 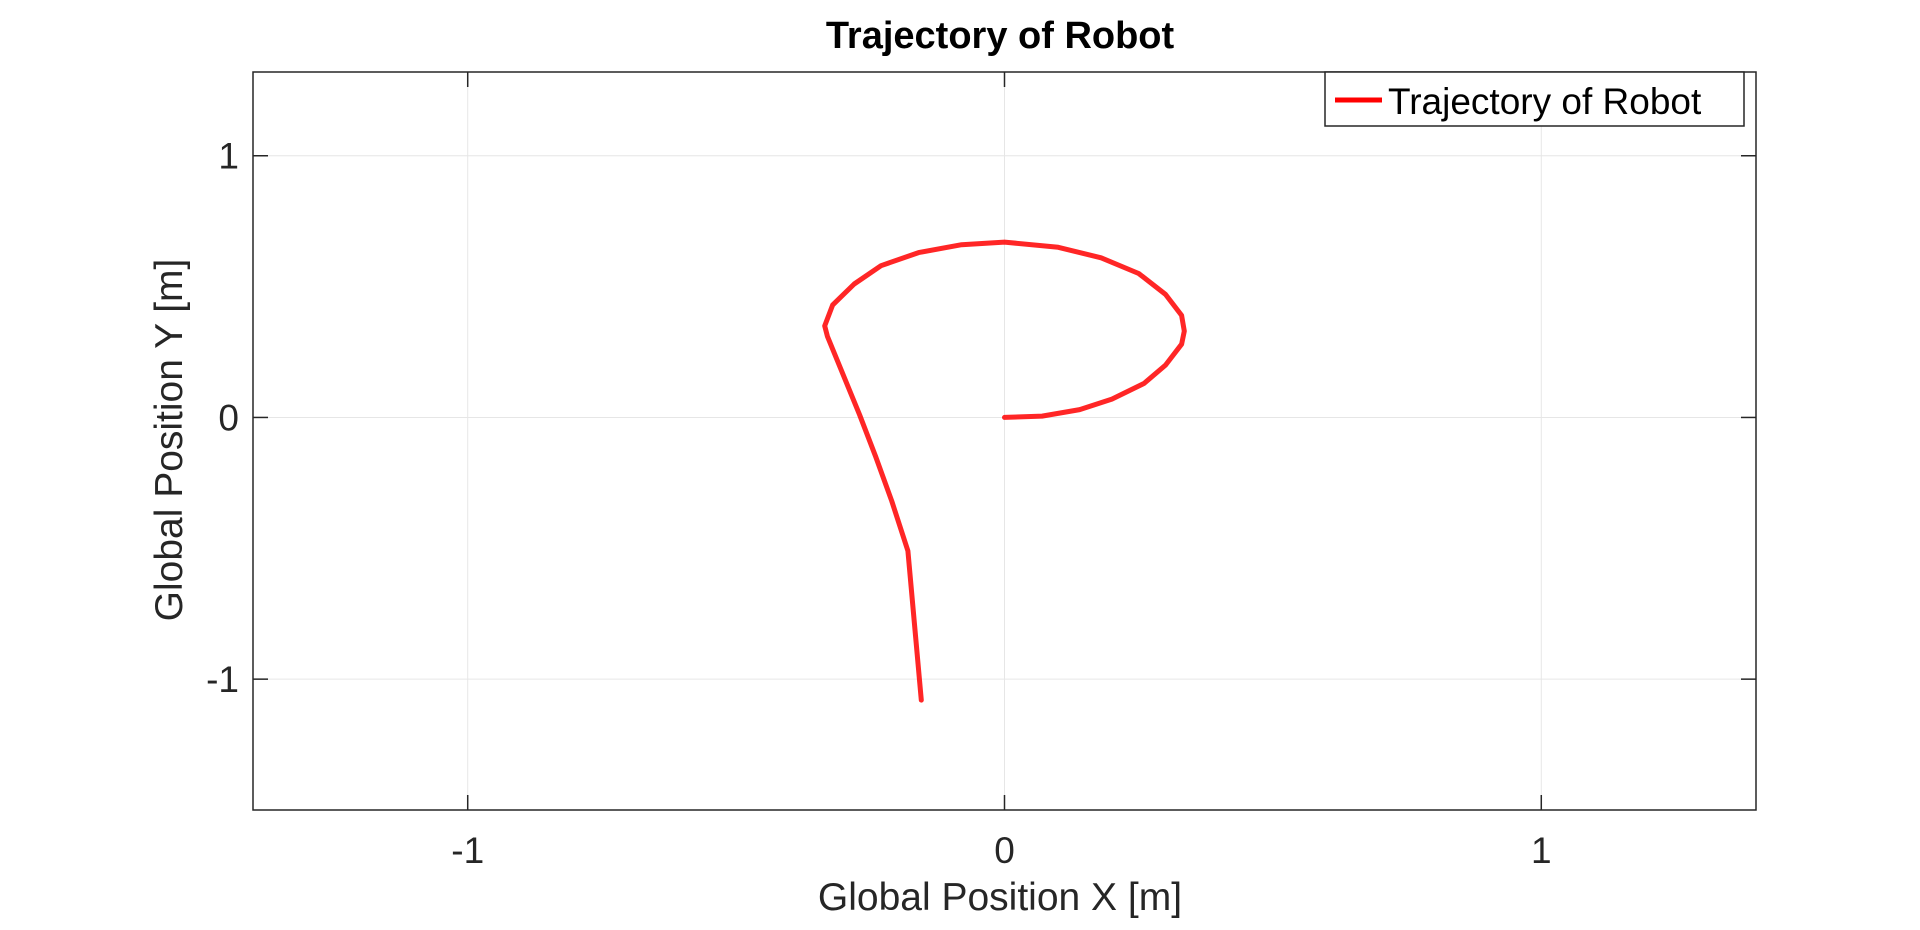 I want to click on y-axis-label: Global Position Y [m], so click(x=169, y=440).